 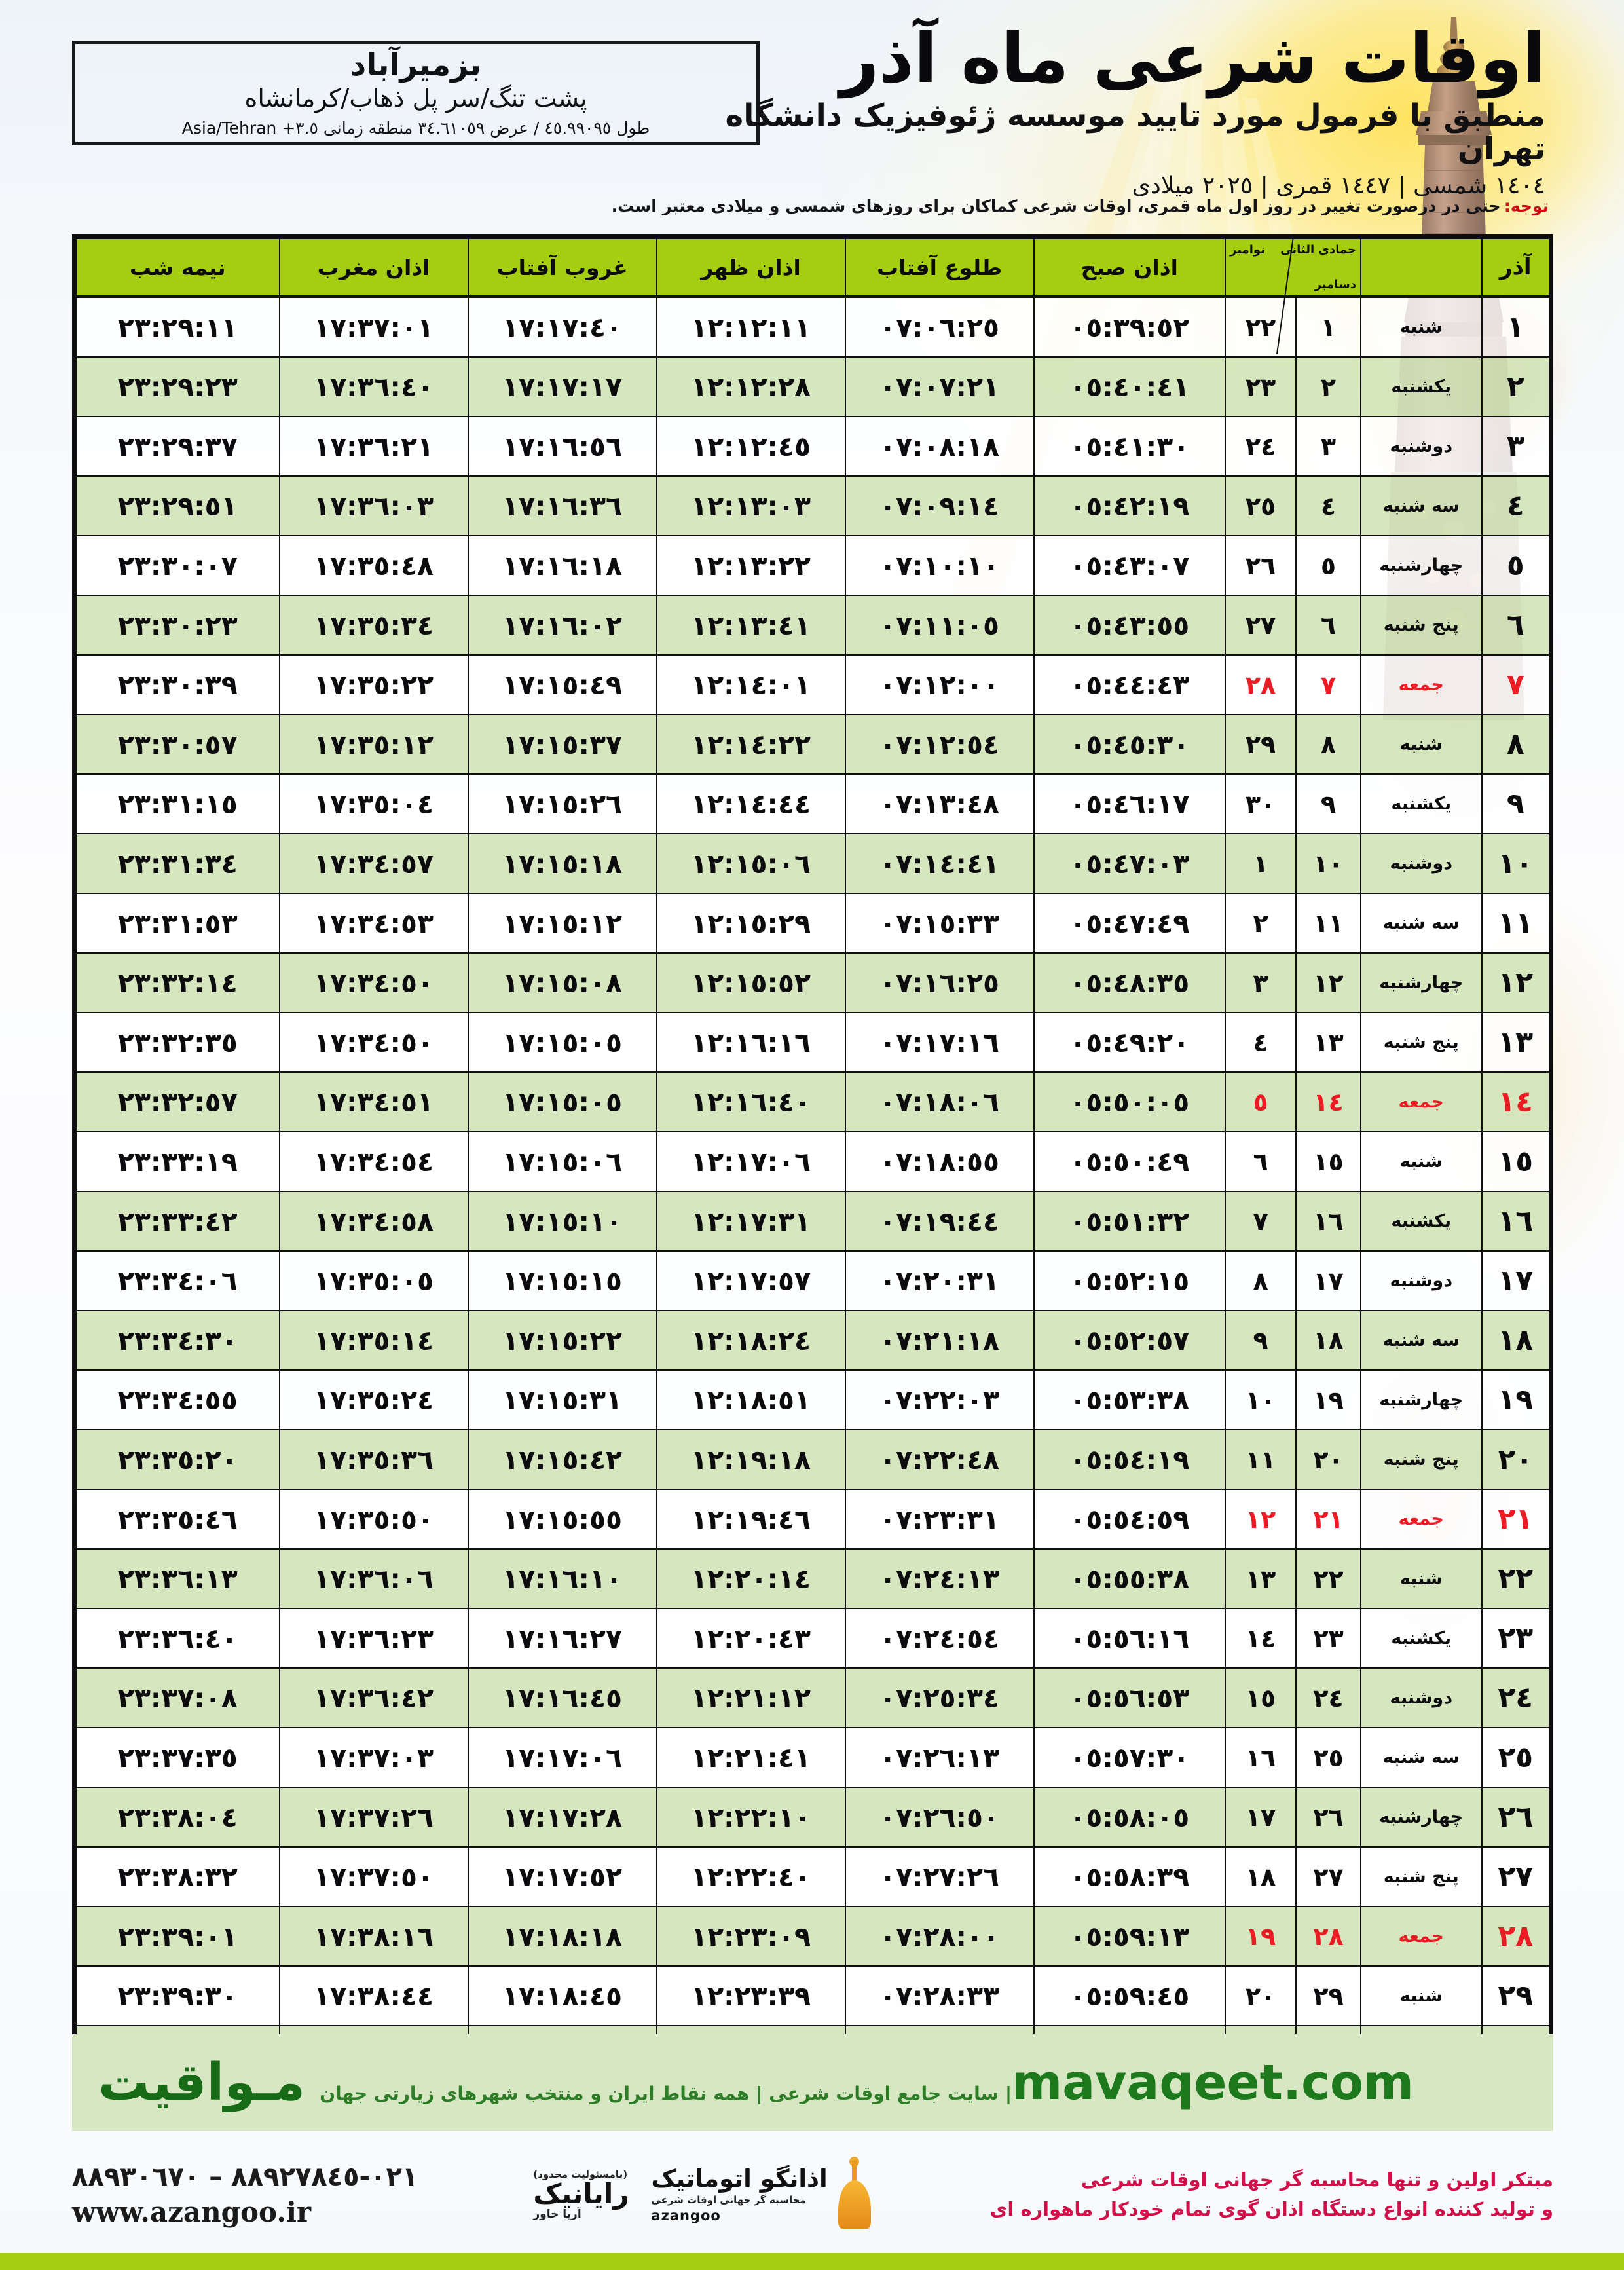 I want to click on cell-fajr: ٠٥:٤٠:٤١, so click(x=1130, y=386).